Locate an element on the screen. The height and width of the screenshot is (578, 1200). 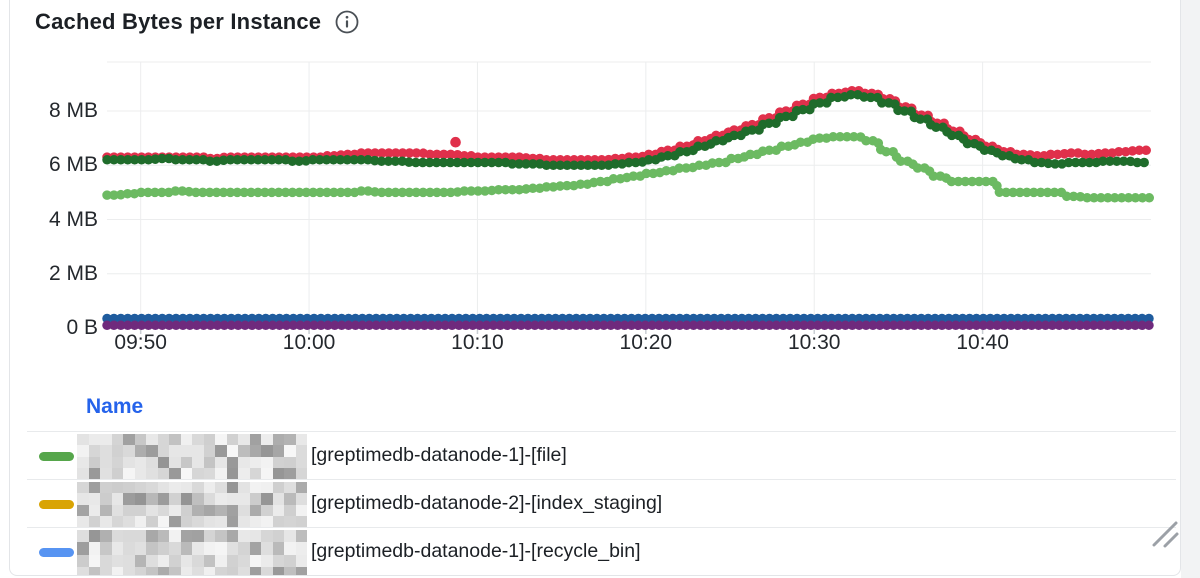
x-tick-label: 10:10 is located at coordinates (477, 342).